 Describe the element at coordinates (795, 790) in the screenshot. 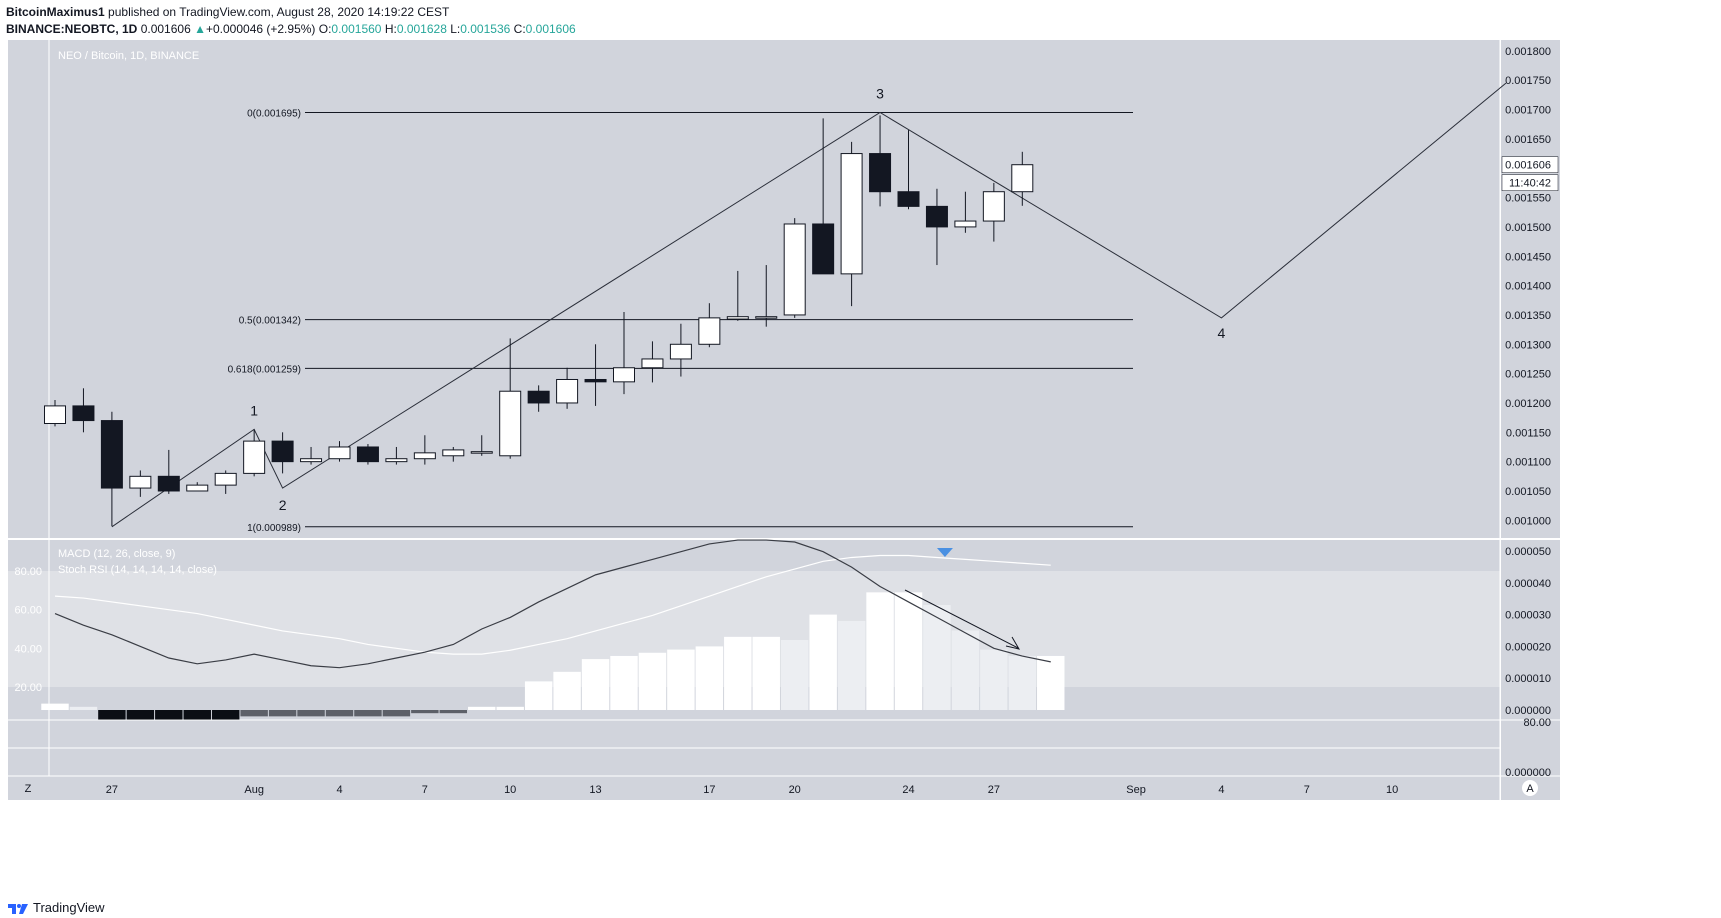

I see `time-tick-label: 20` at that location.